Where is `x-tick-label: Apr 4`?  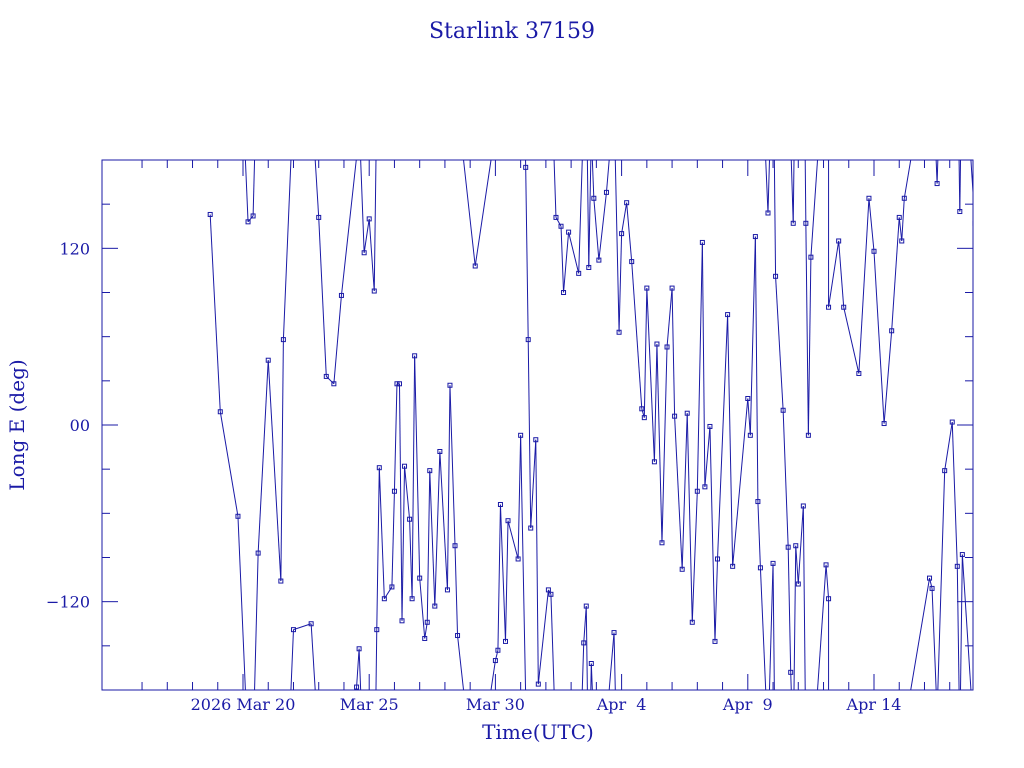
x-tick-label: Apr 4 is located at coordinates (621, 704).